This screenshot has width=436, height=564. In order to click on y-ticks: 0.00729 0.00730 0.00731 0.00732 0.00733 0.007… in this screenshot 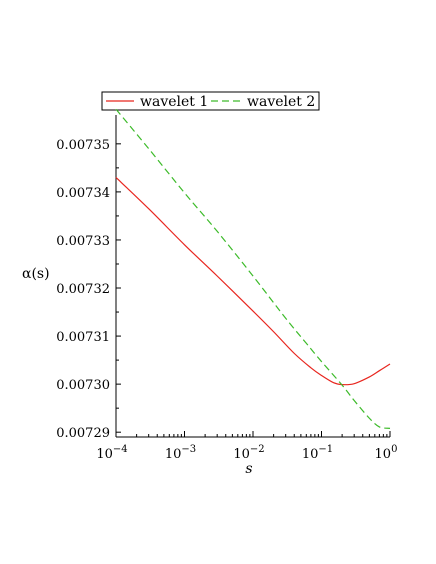, I will do `click(88, 289)`.